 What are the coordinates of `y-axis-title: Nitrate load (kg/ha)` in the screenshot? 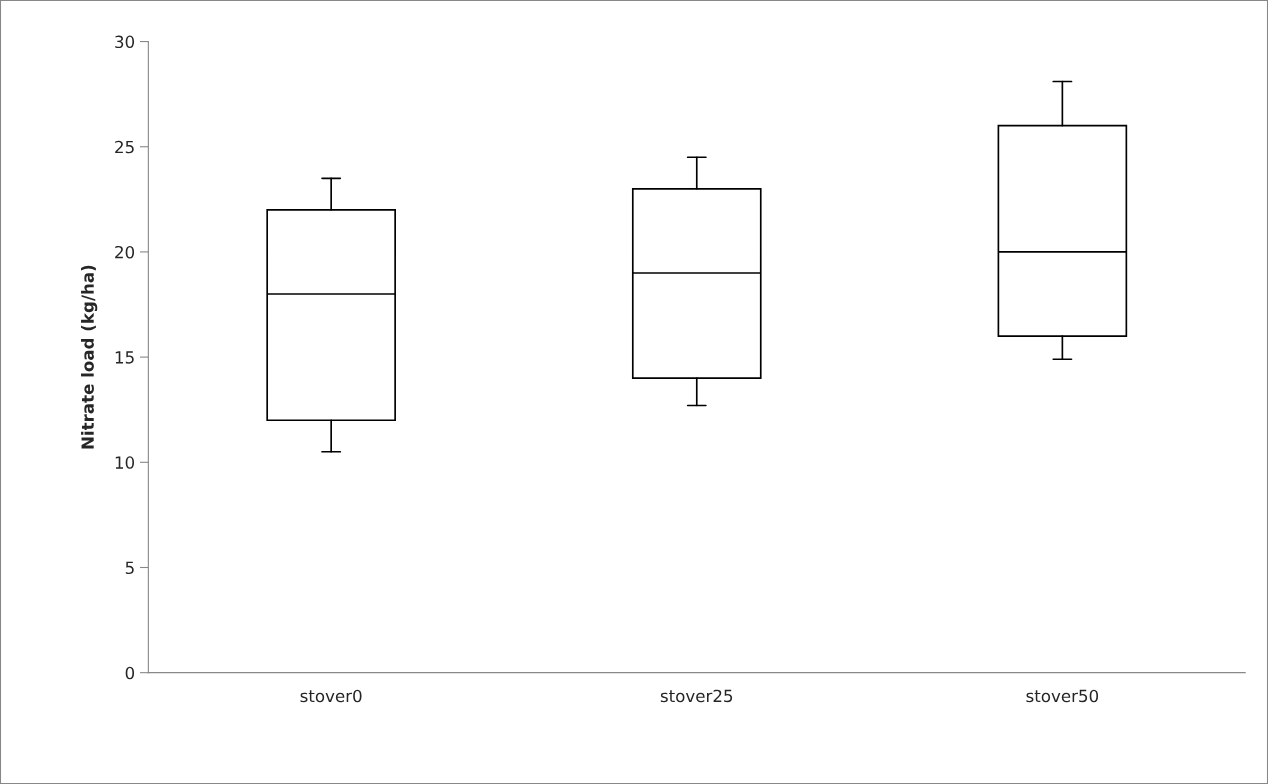 It's located at (89, 357).